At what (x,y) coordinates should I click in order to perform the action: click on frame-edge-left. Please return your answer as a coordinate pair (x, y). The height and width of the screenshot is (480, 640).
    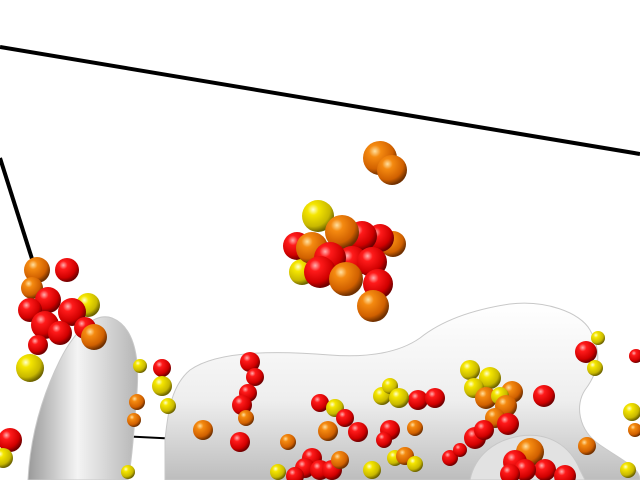
    Looking at the image, I should click on (17, 210).